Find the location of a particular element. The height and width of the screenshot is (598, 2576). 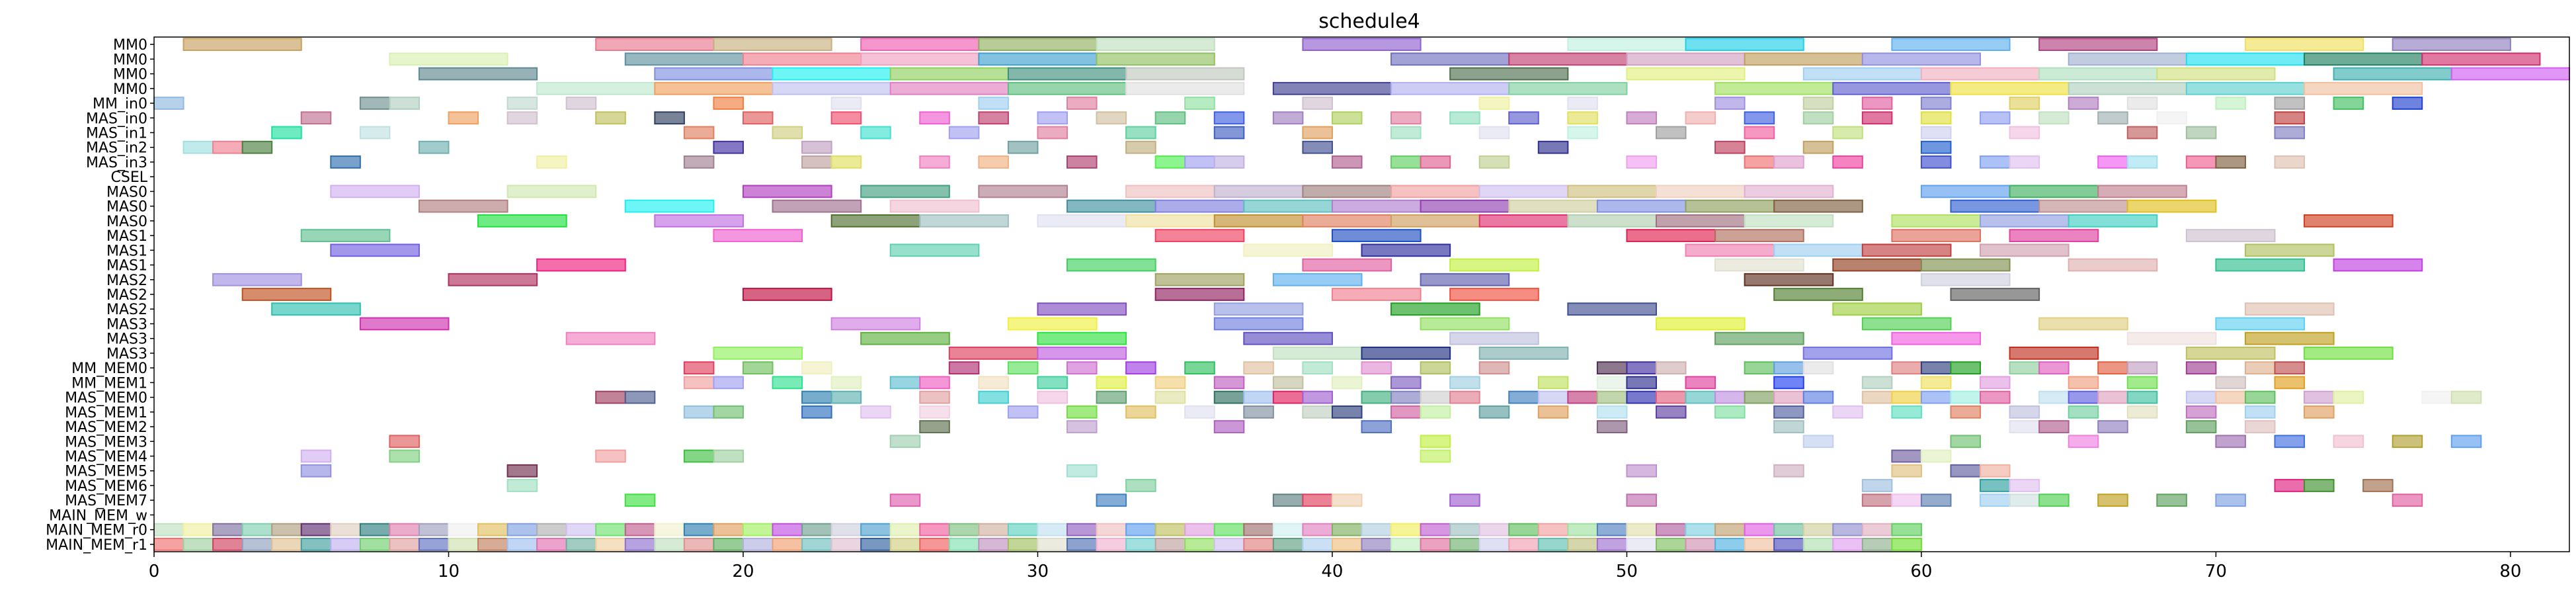

y-tick-label: MAS_in0 is located at coordinates (117, 119).